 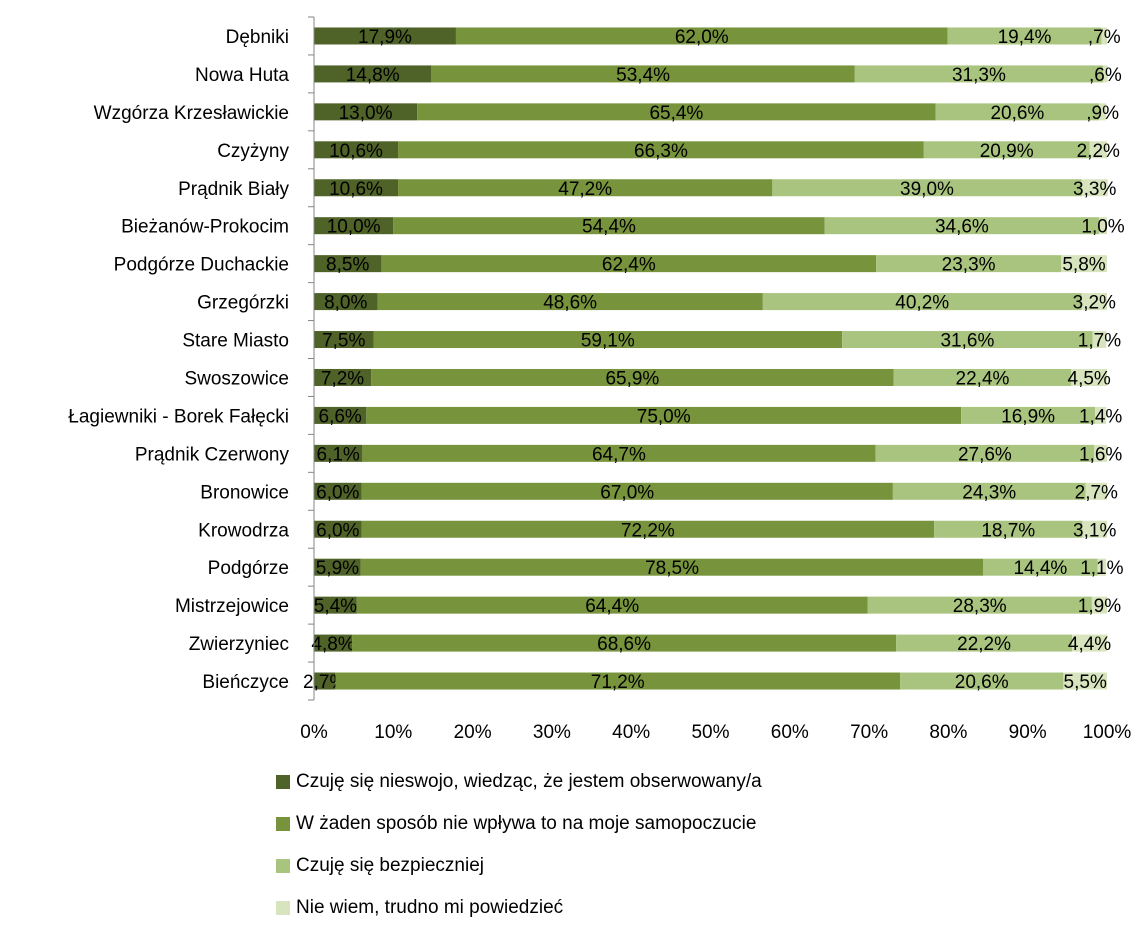 I want to click on x-tick-label: 70%, so click(x=869, y=732).